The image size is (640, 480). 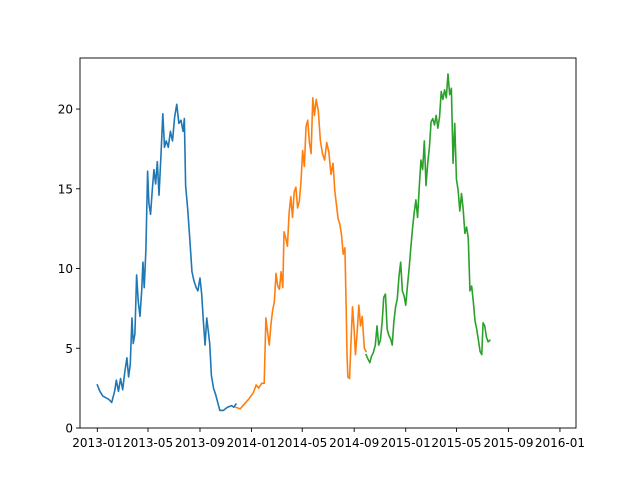 I want to click on x-tick-label: 2013-01, so click(x=97, y=443).